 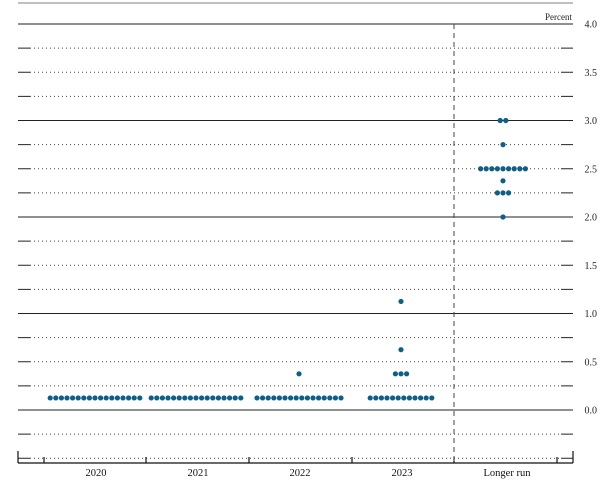 I want to click on y-axis-tick-labels: 4.0 3.5 3.0 2.5 2.0 1.5 1.0 0.5 0.0, so click(x=591, y=218).